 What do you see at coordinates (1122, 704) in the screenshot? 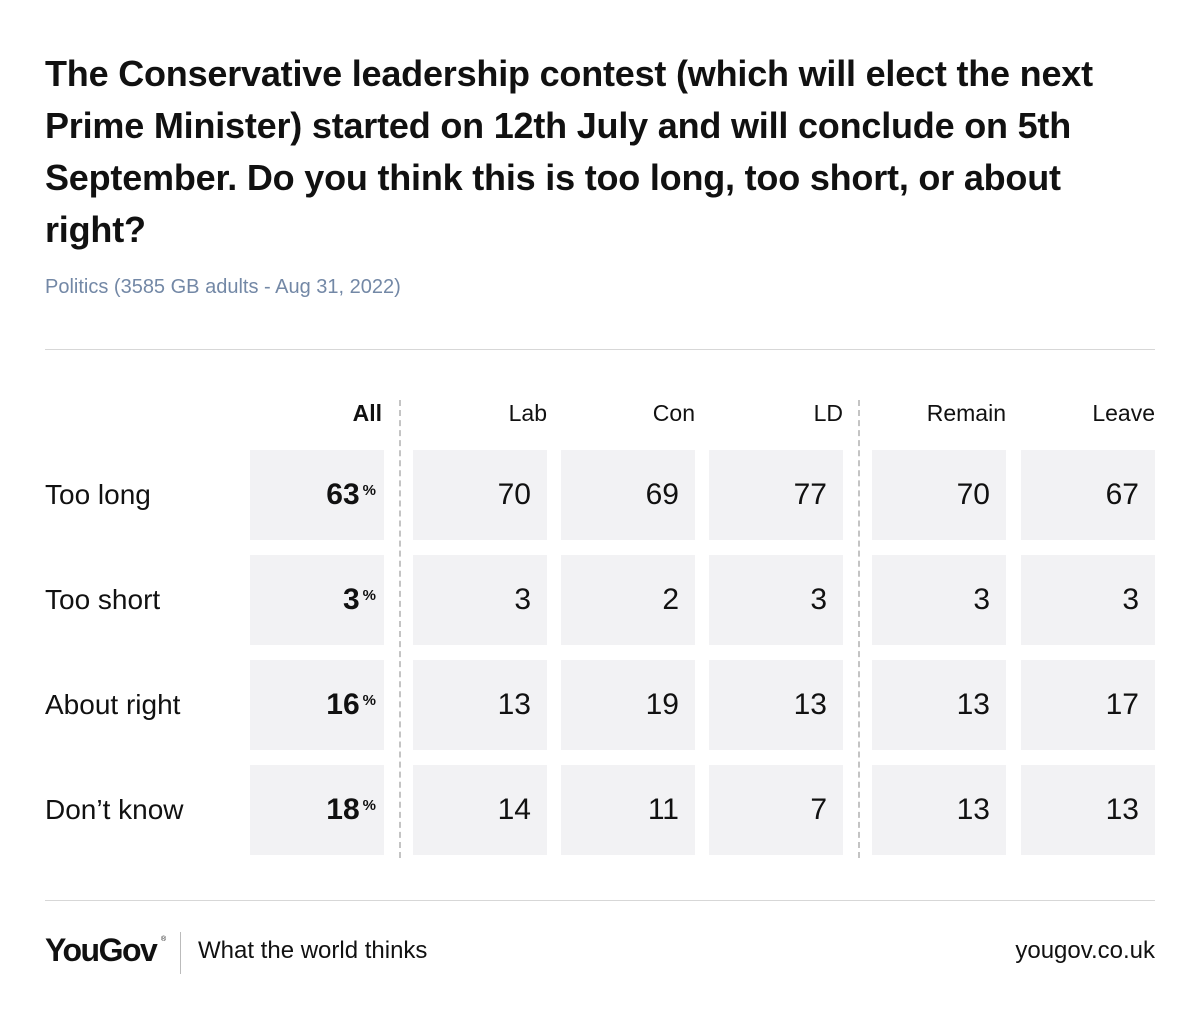
I see `cell-value: 17` at bounding box center [1122, 704].